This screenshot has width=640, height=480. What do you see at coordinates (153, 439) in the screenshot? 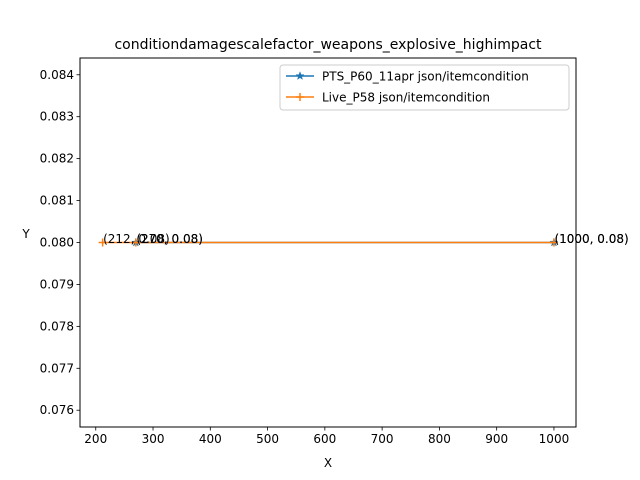
I see `x-tick-label: 300` at bounding box center [153, 439].